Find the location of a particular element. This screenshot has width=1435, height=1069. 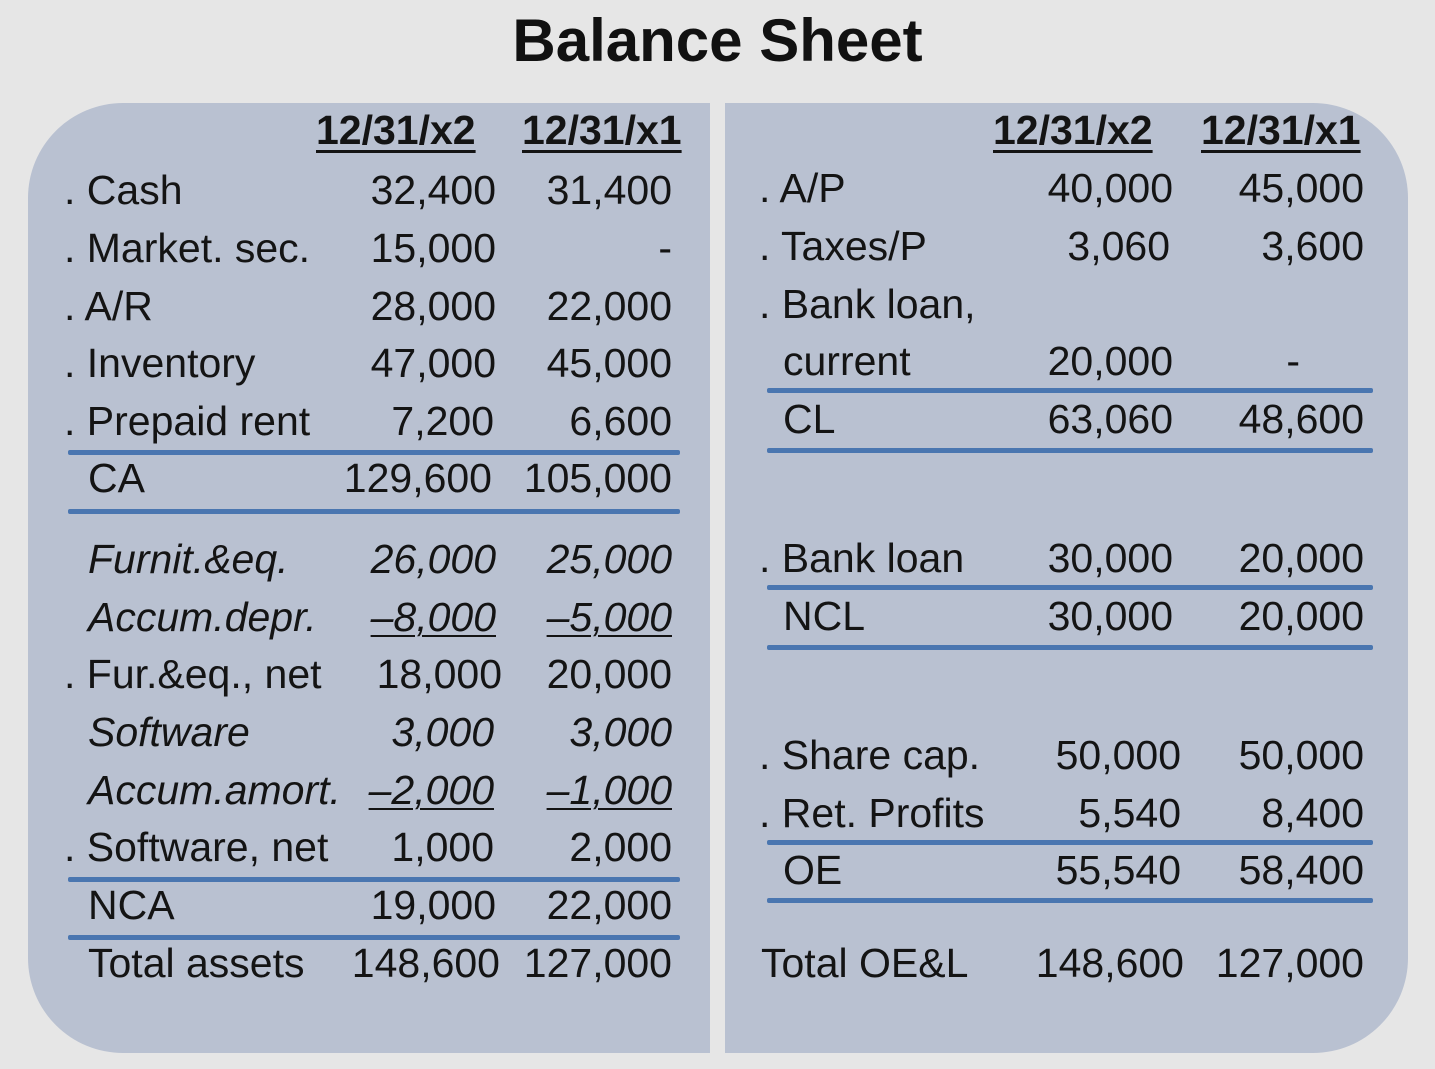

asset-value-x1: 3,000 is located at coordinates (620, 732).